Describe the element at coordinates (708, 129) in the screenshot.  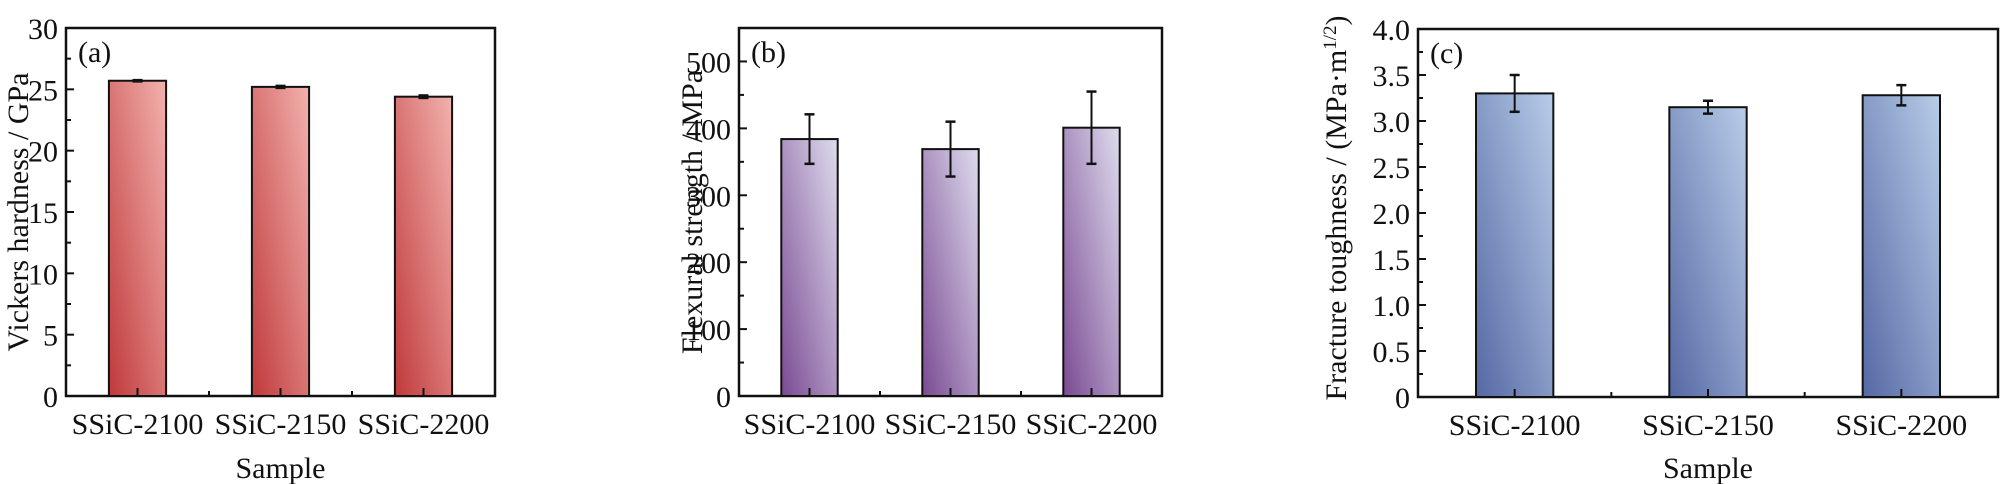
I see `y-tick-label: 400` at that location.